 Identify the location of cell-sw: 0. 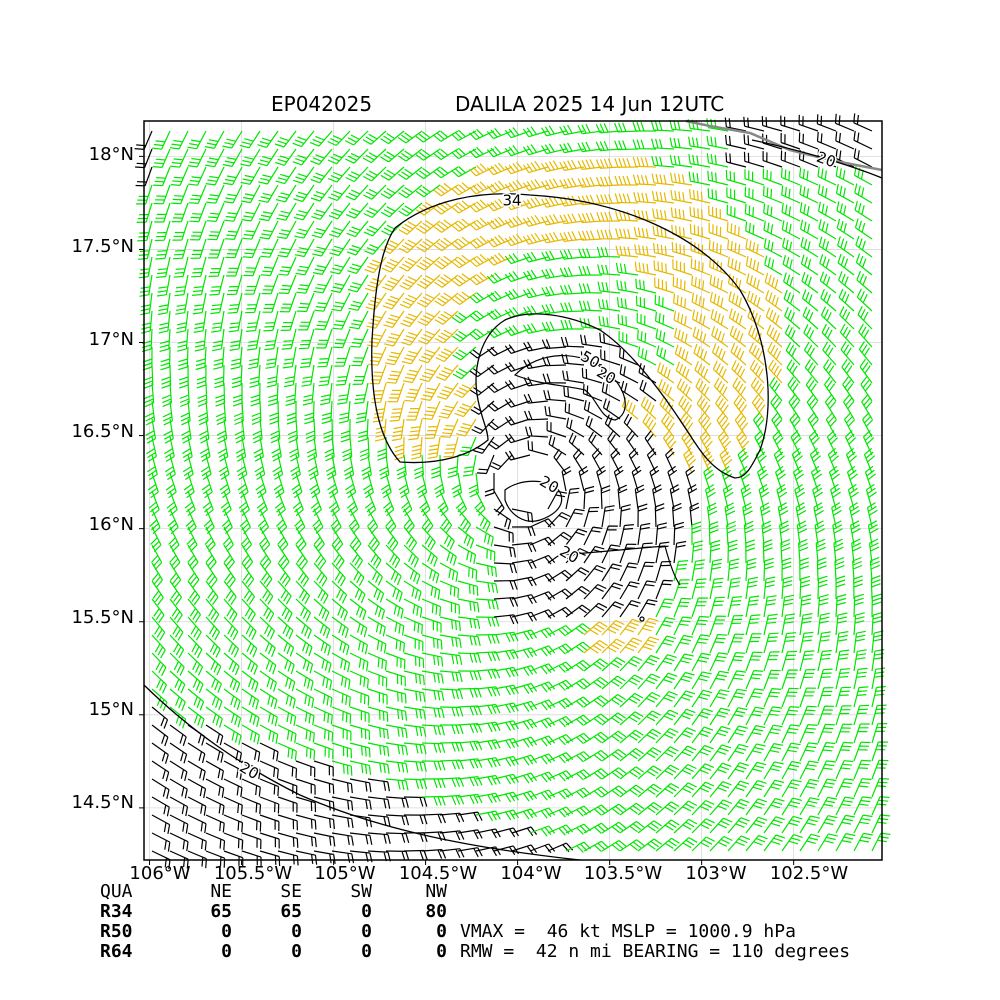
(366, 931).